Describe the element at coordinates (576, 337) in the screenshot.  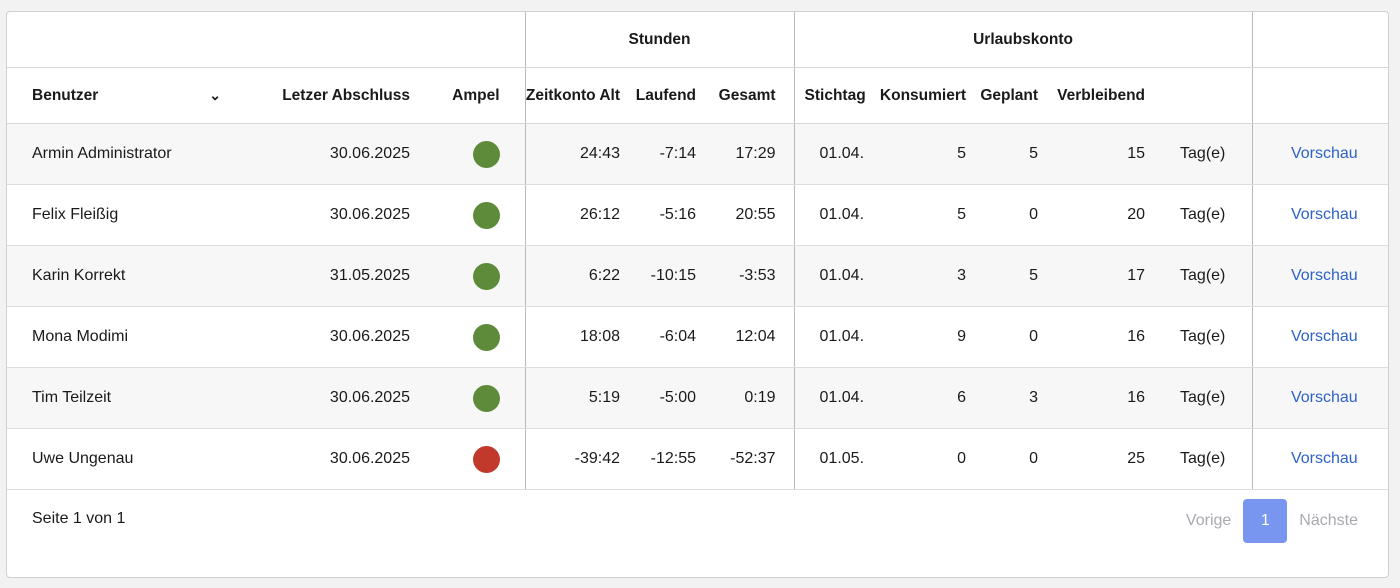
I see `cell-zeitkonto-alt: 18:08` at that location.